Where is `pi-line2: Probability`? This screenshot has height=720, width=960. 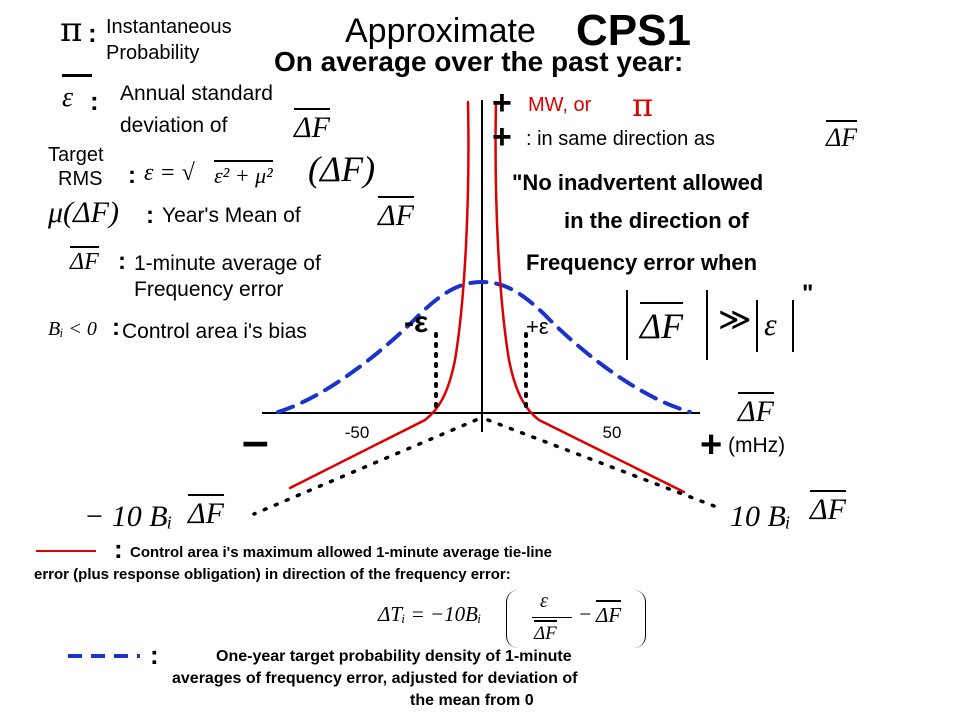
pi-line2: Probability is located at coordinates (153, 53).